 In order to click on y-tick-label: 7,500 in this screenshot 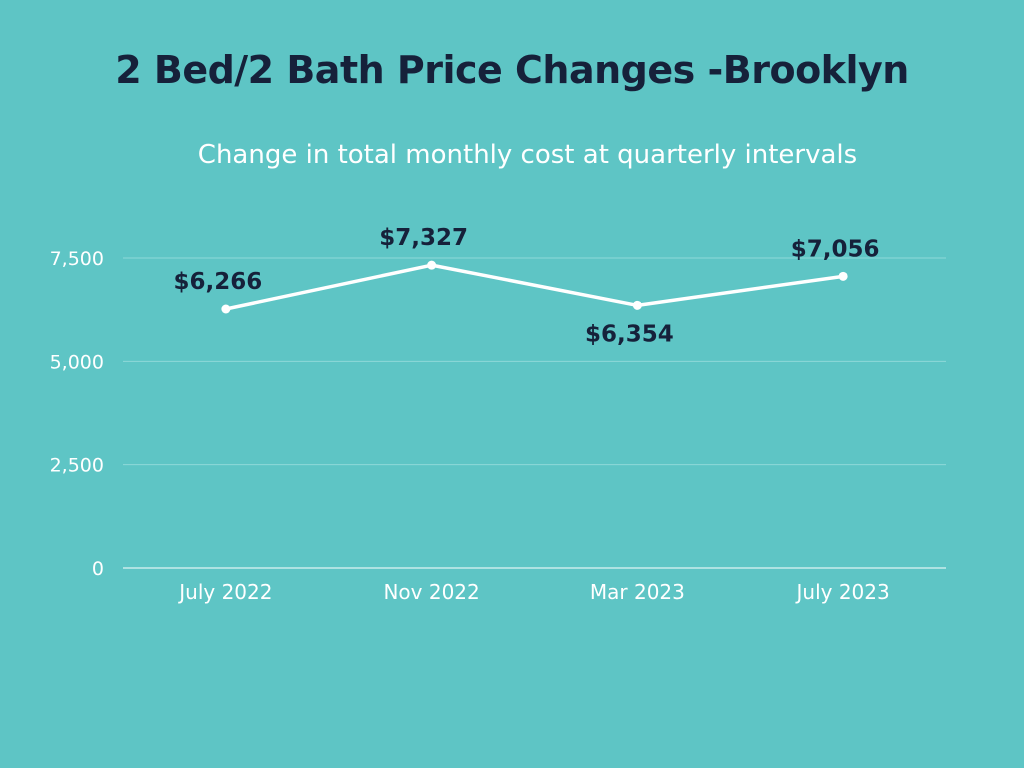, I will do `click(77, 259)`.